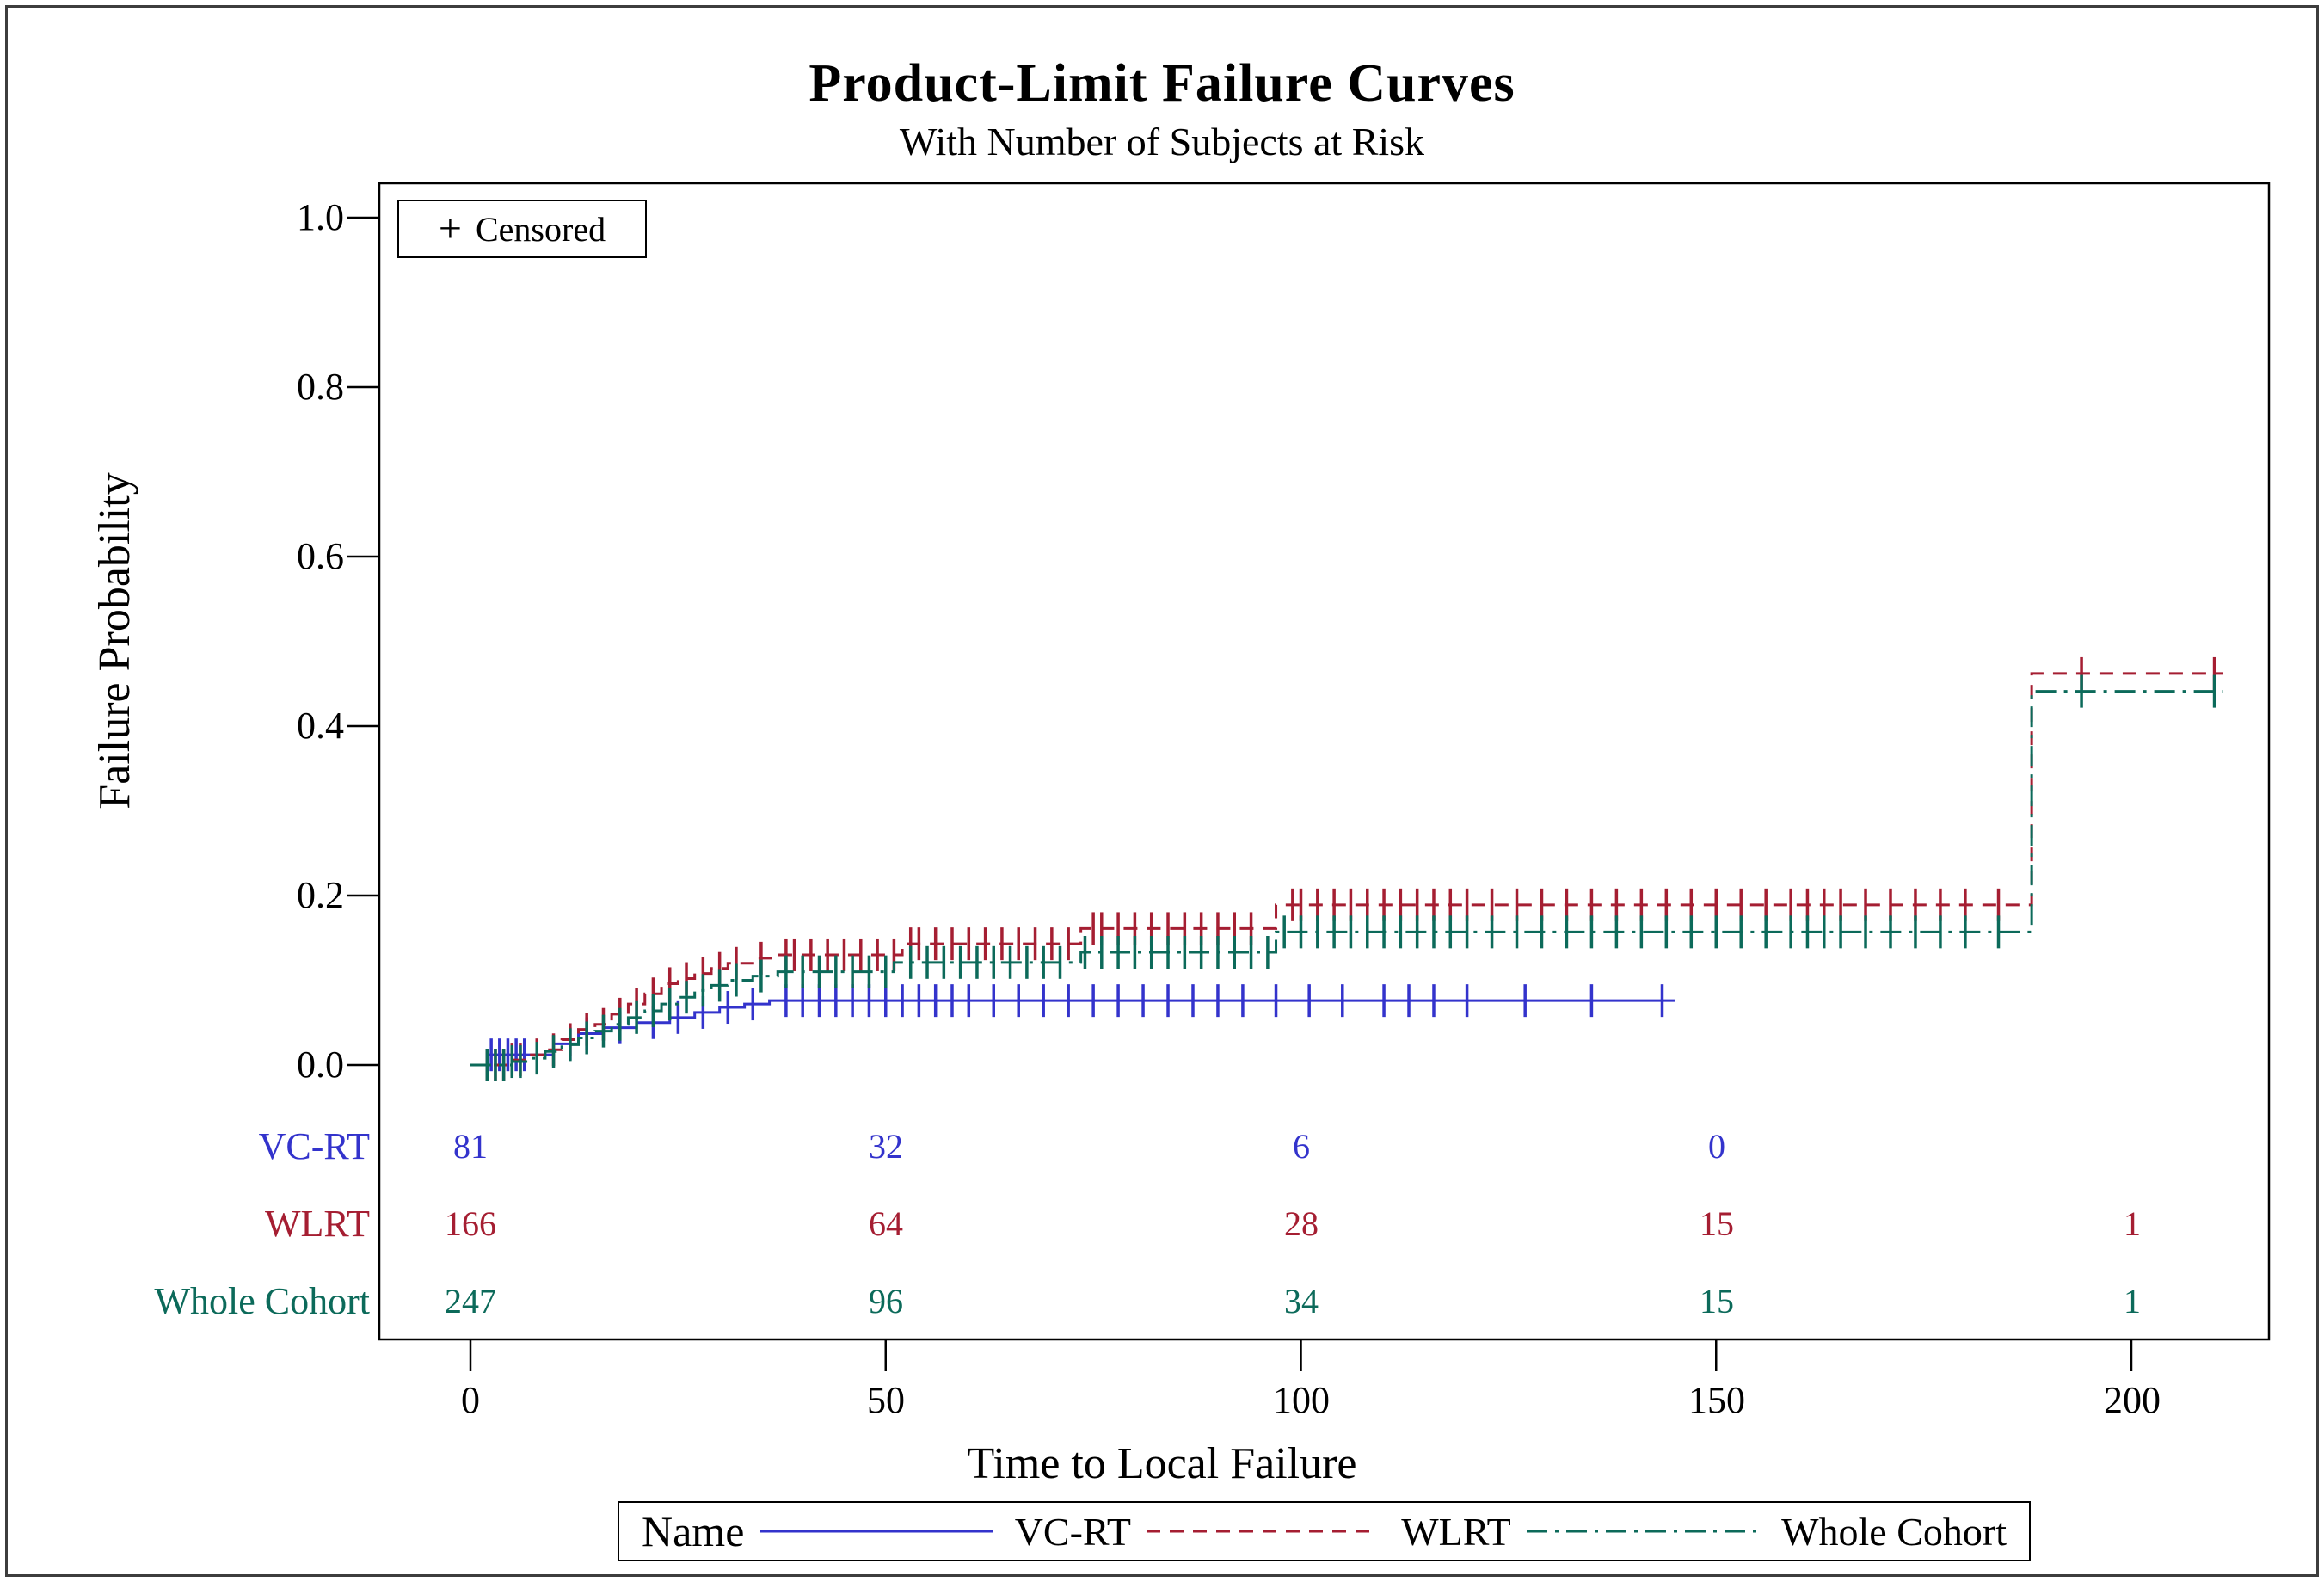 Image resolution: width=2324 pixels, height=1582 pixels. Describe the element at coordinates (1263, 1531) in the screenshot. I see `legend-line-sample-dashed` at that location.